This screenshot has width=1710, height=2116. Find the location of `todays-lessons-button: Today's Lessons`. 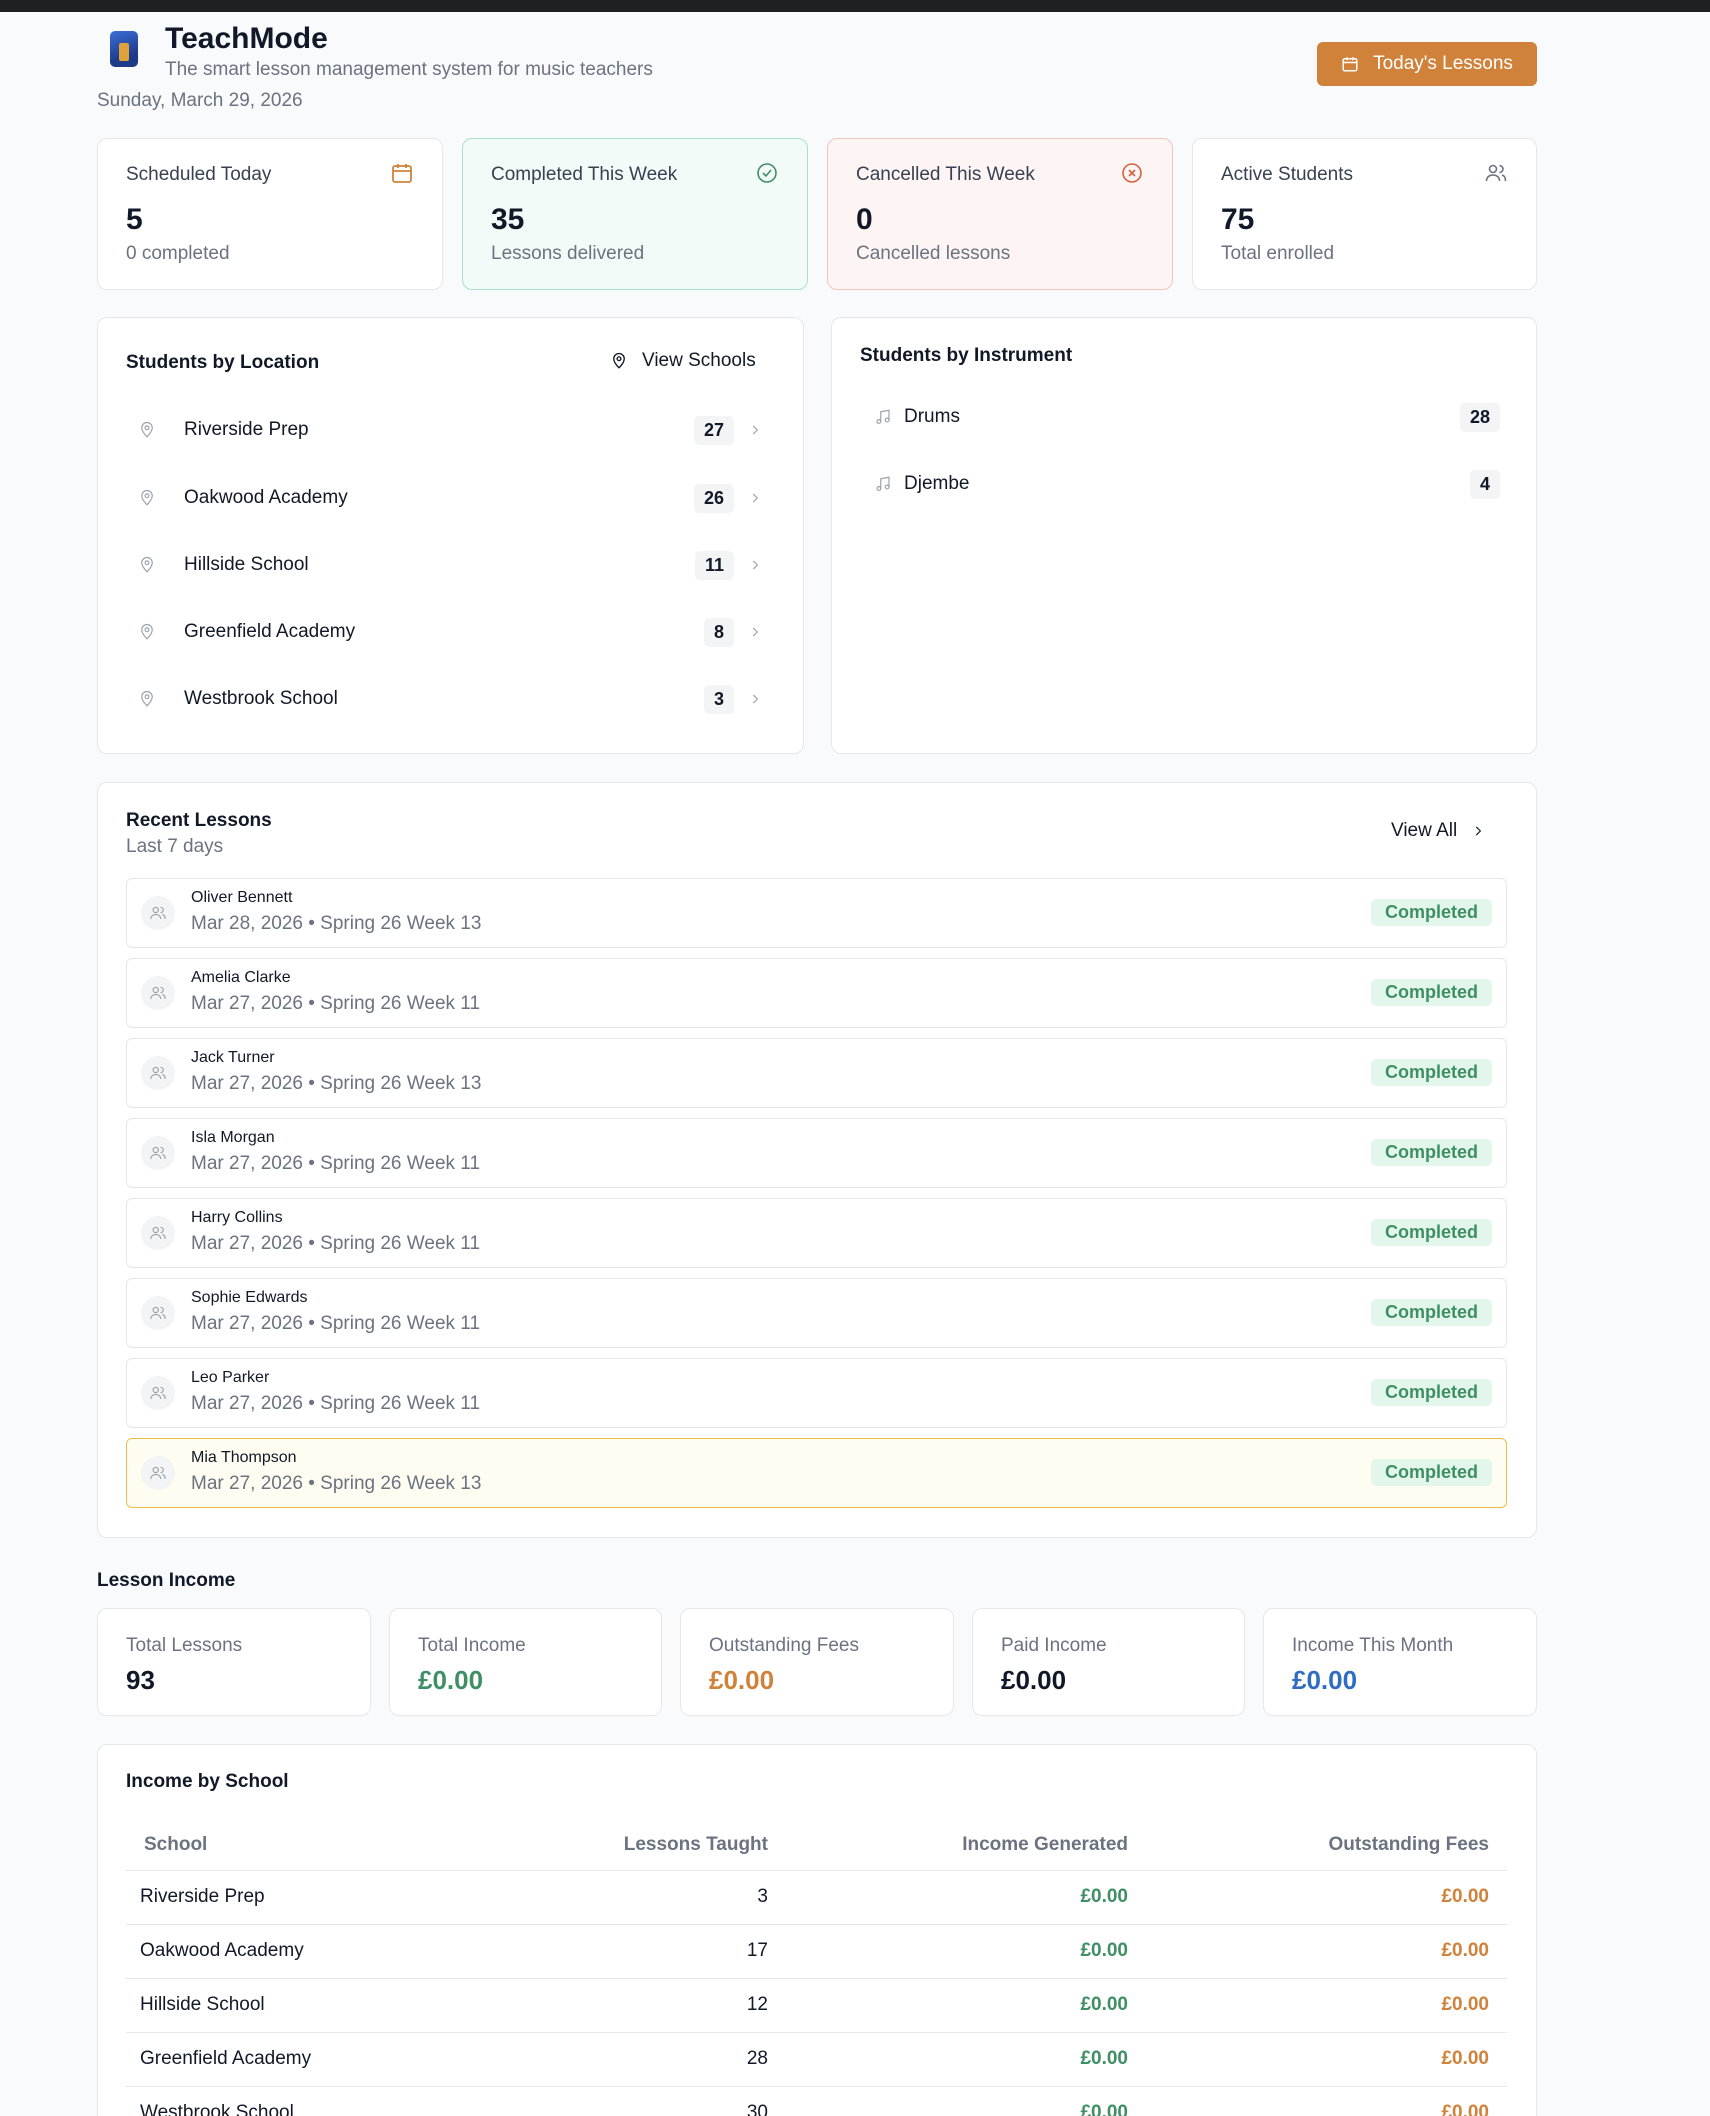

todays-lessons-button: Today's Lessons is located at coordinates (1427, 64).